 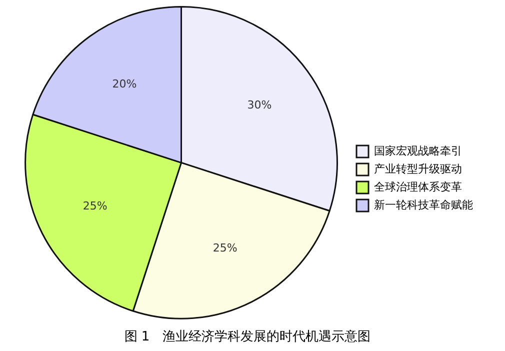 I want to click on legend-label: 国家宏观战略牵引, so click(x=418, y=151).